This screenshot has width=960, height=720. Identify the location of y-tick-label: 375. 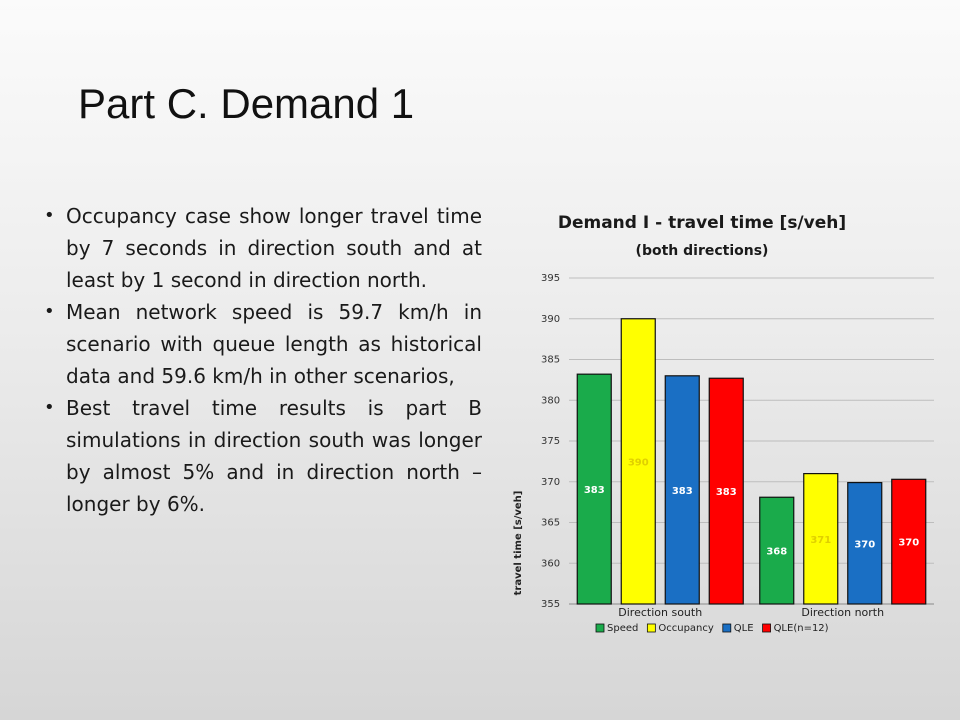
(550, 441).